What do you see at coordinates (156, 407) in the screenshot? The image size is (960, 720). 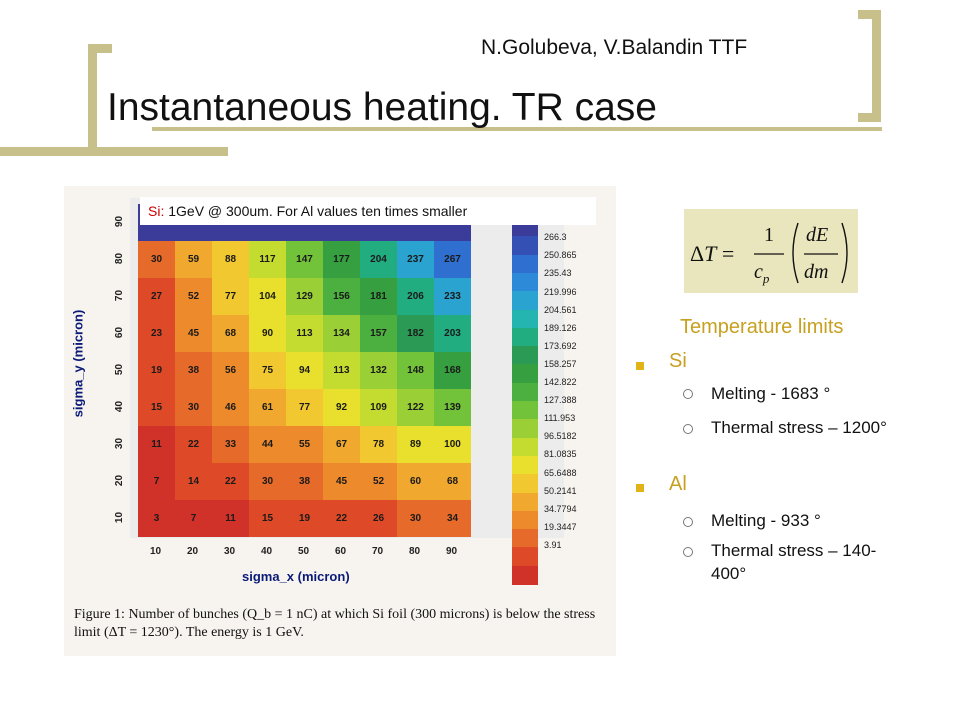 I see `heatmap-cell: 15` at bounding box center [156, 407].